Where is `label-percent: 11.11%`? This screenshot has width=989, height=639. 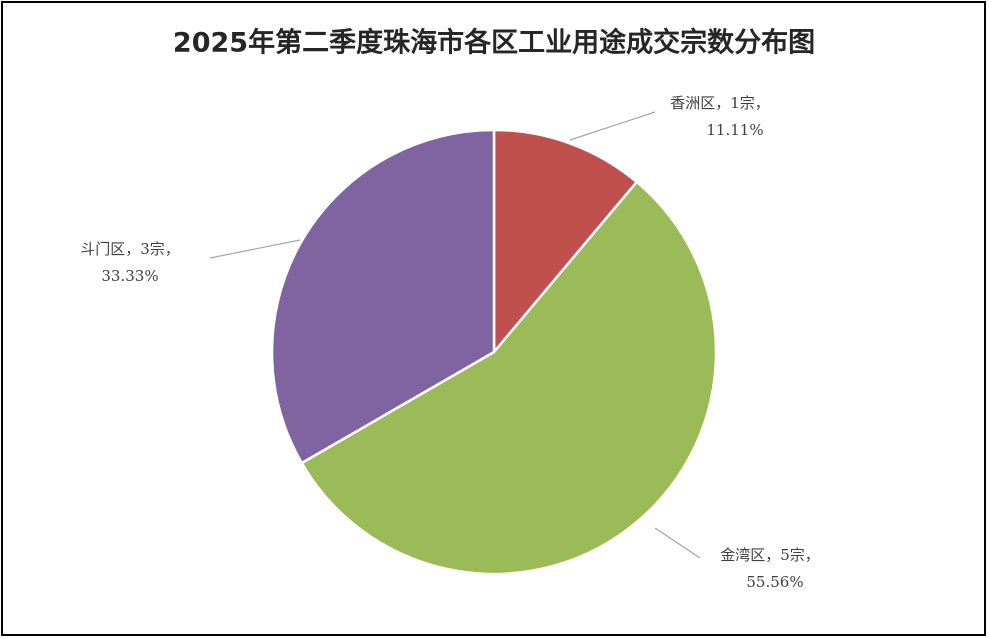 label-percent: 11.11% is located at coordinates (734, 130).